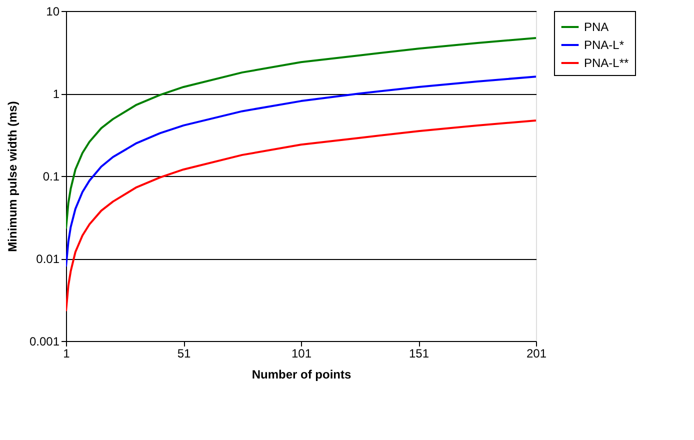 Image resolution: width=694 pixels, height=440 pixels. Describe the element at coordinates (301, 353) in the screenshot. I see `x-tick-label: 101` at that location.